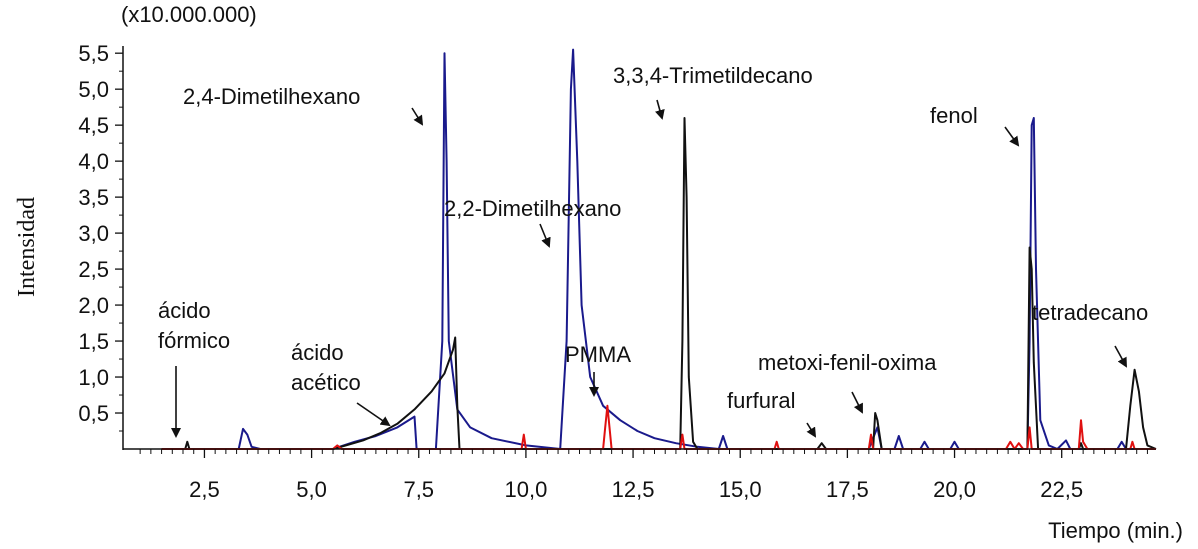 The width and height of the screenshot is (1198, 549). I want to click on annotation-fenol: fenol, so click(975, 125).